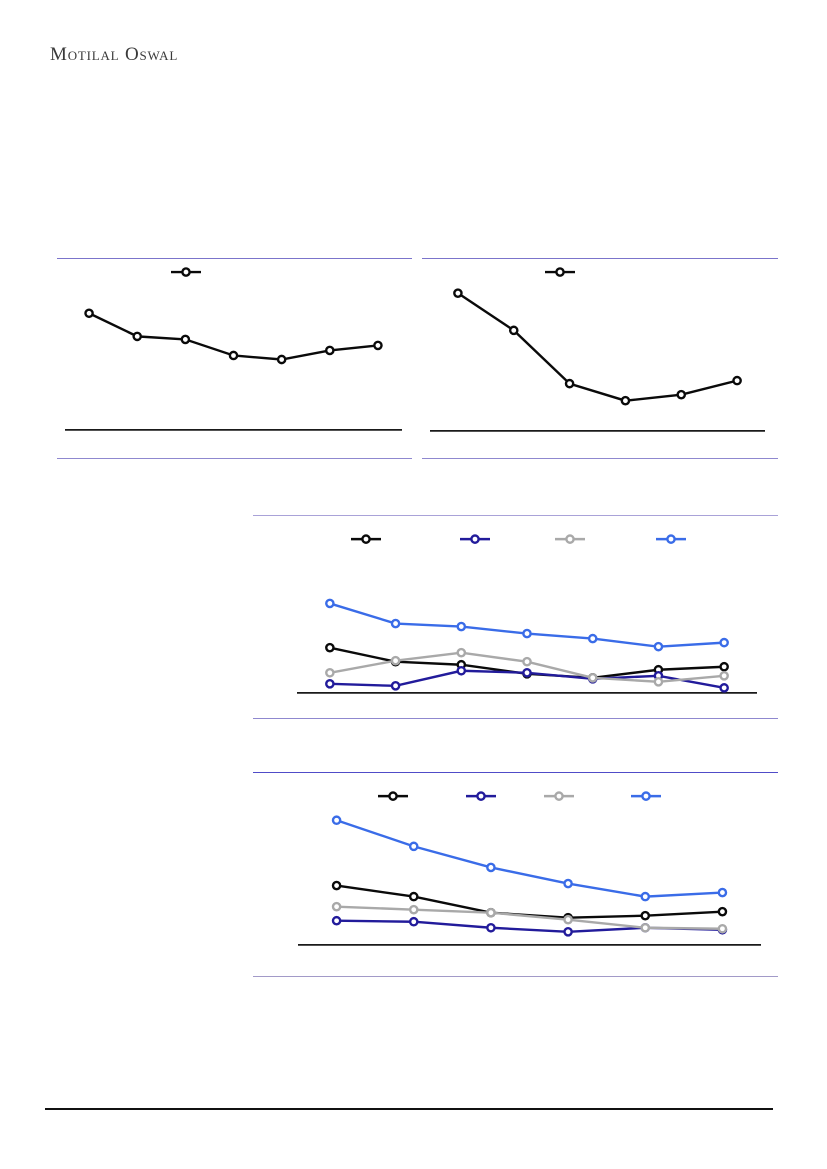  I want to click on chart-panel-top-right, so click(600, 358).